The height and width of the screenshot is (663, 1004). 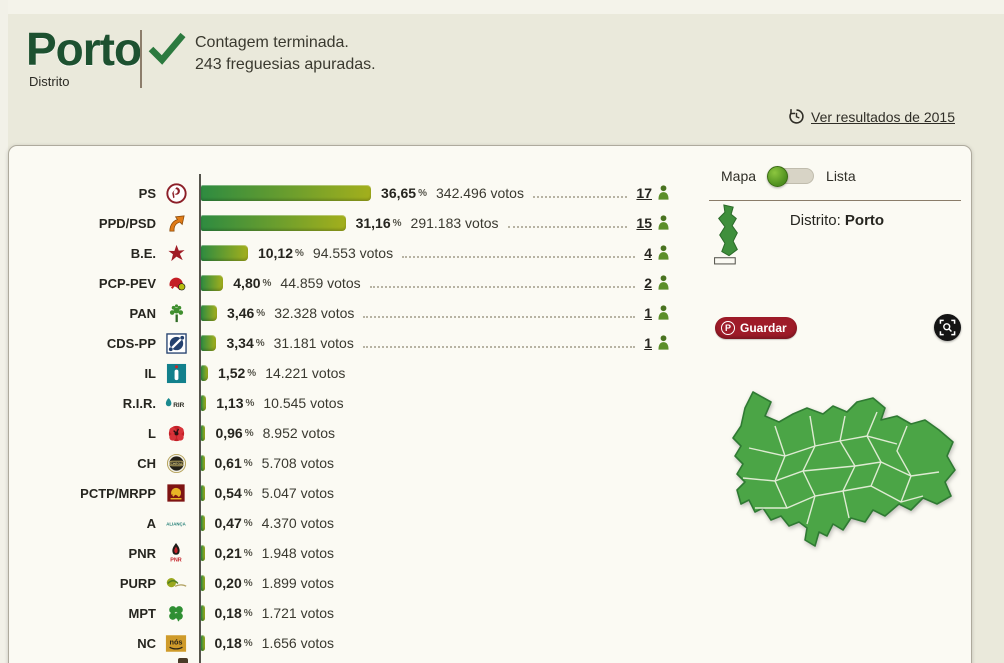 What do you see at coordinates (728, 235) in the screenshot?
I see `portugal-map-thumbnail-icon` at bounding box center [728, 235].